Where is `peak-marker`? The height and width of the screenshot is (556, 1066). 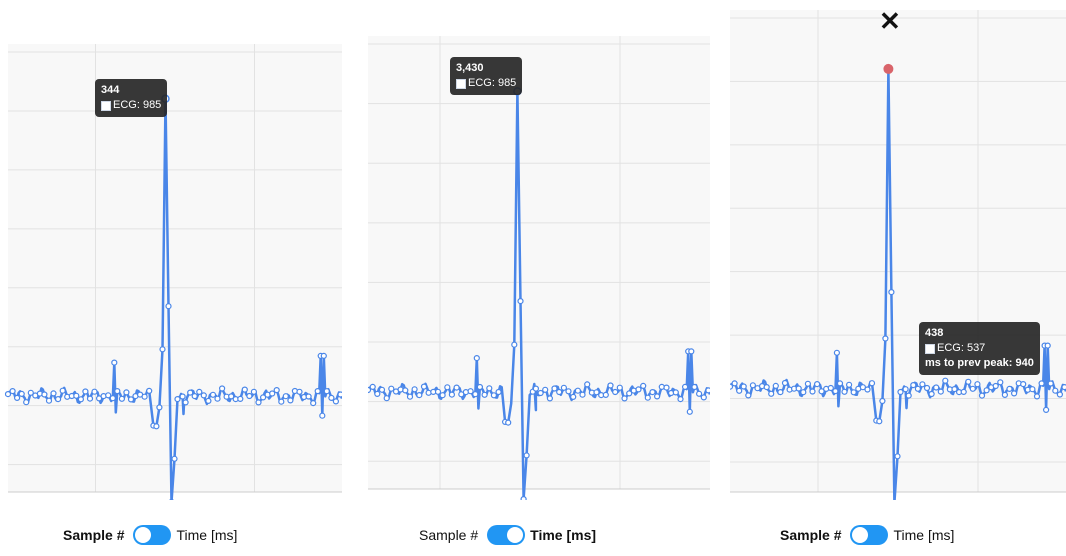 peak-marker is located at coordinates (888, 68).